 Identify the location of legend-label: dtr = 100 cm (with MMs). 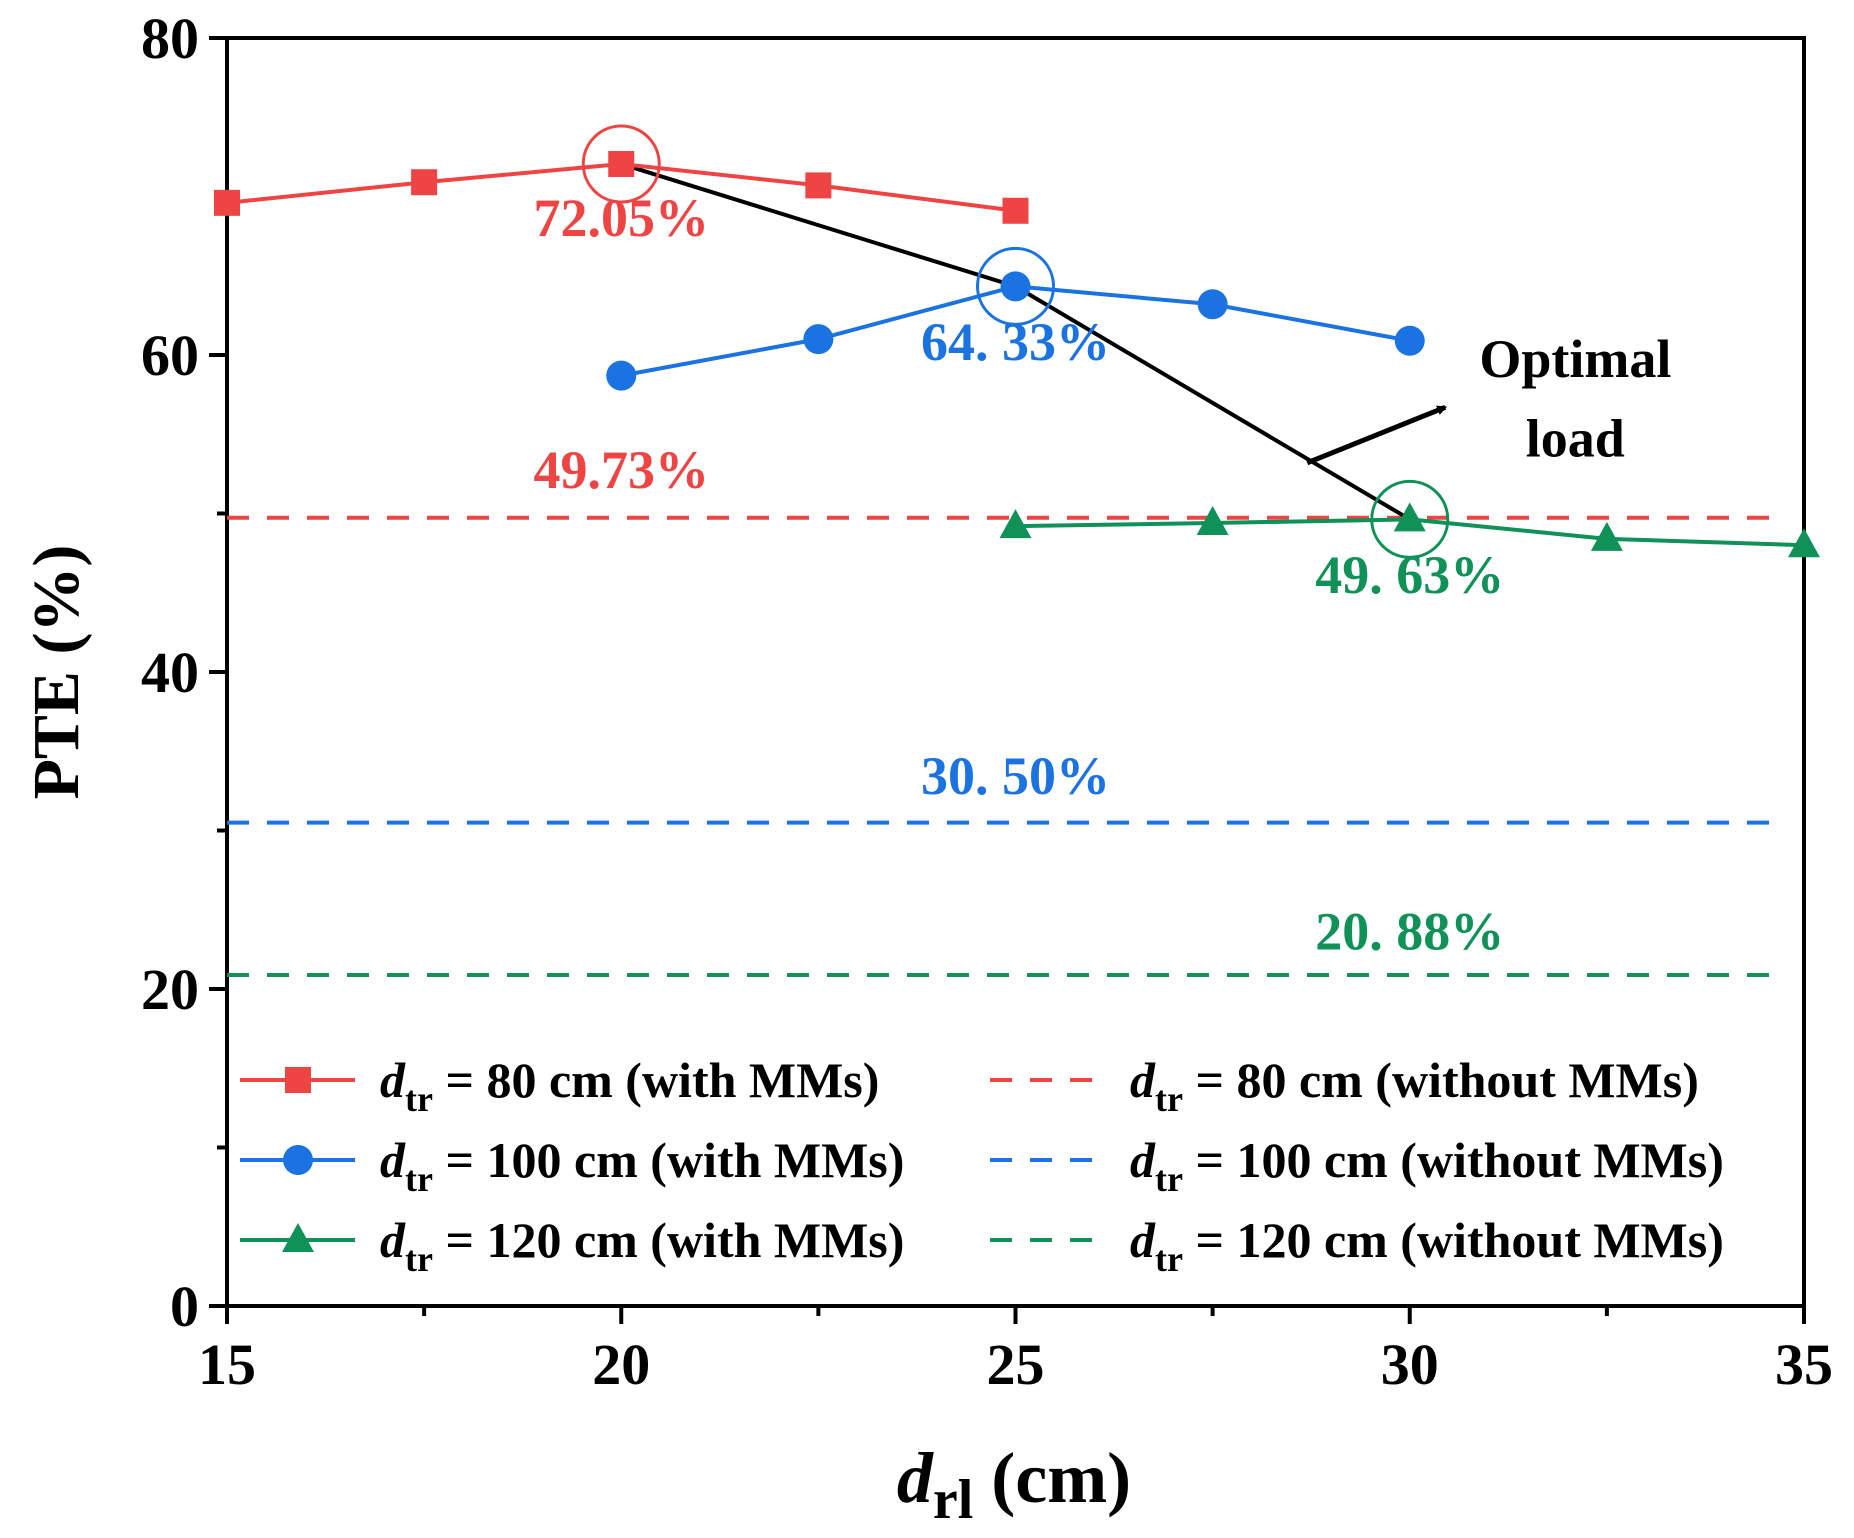
(642, 1165).